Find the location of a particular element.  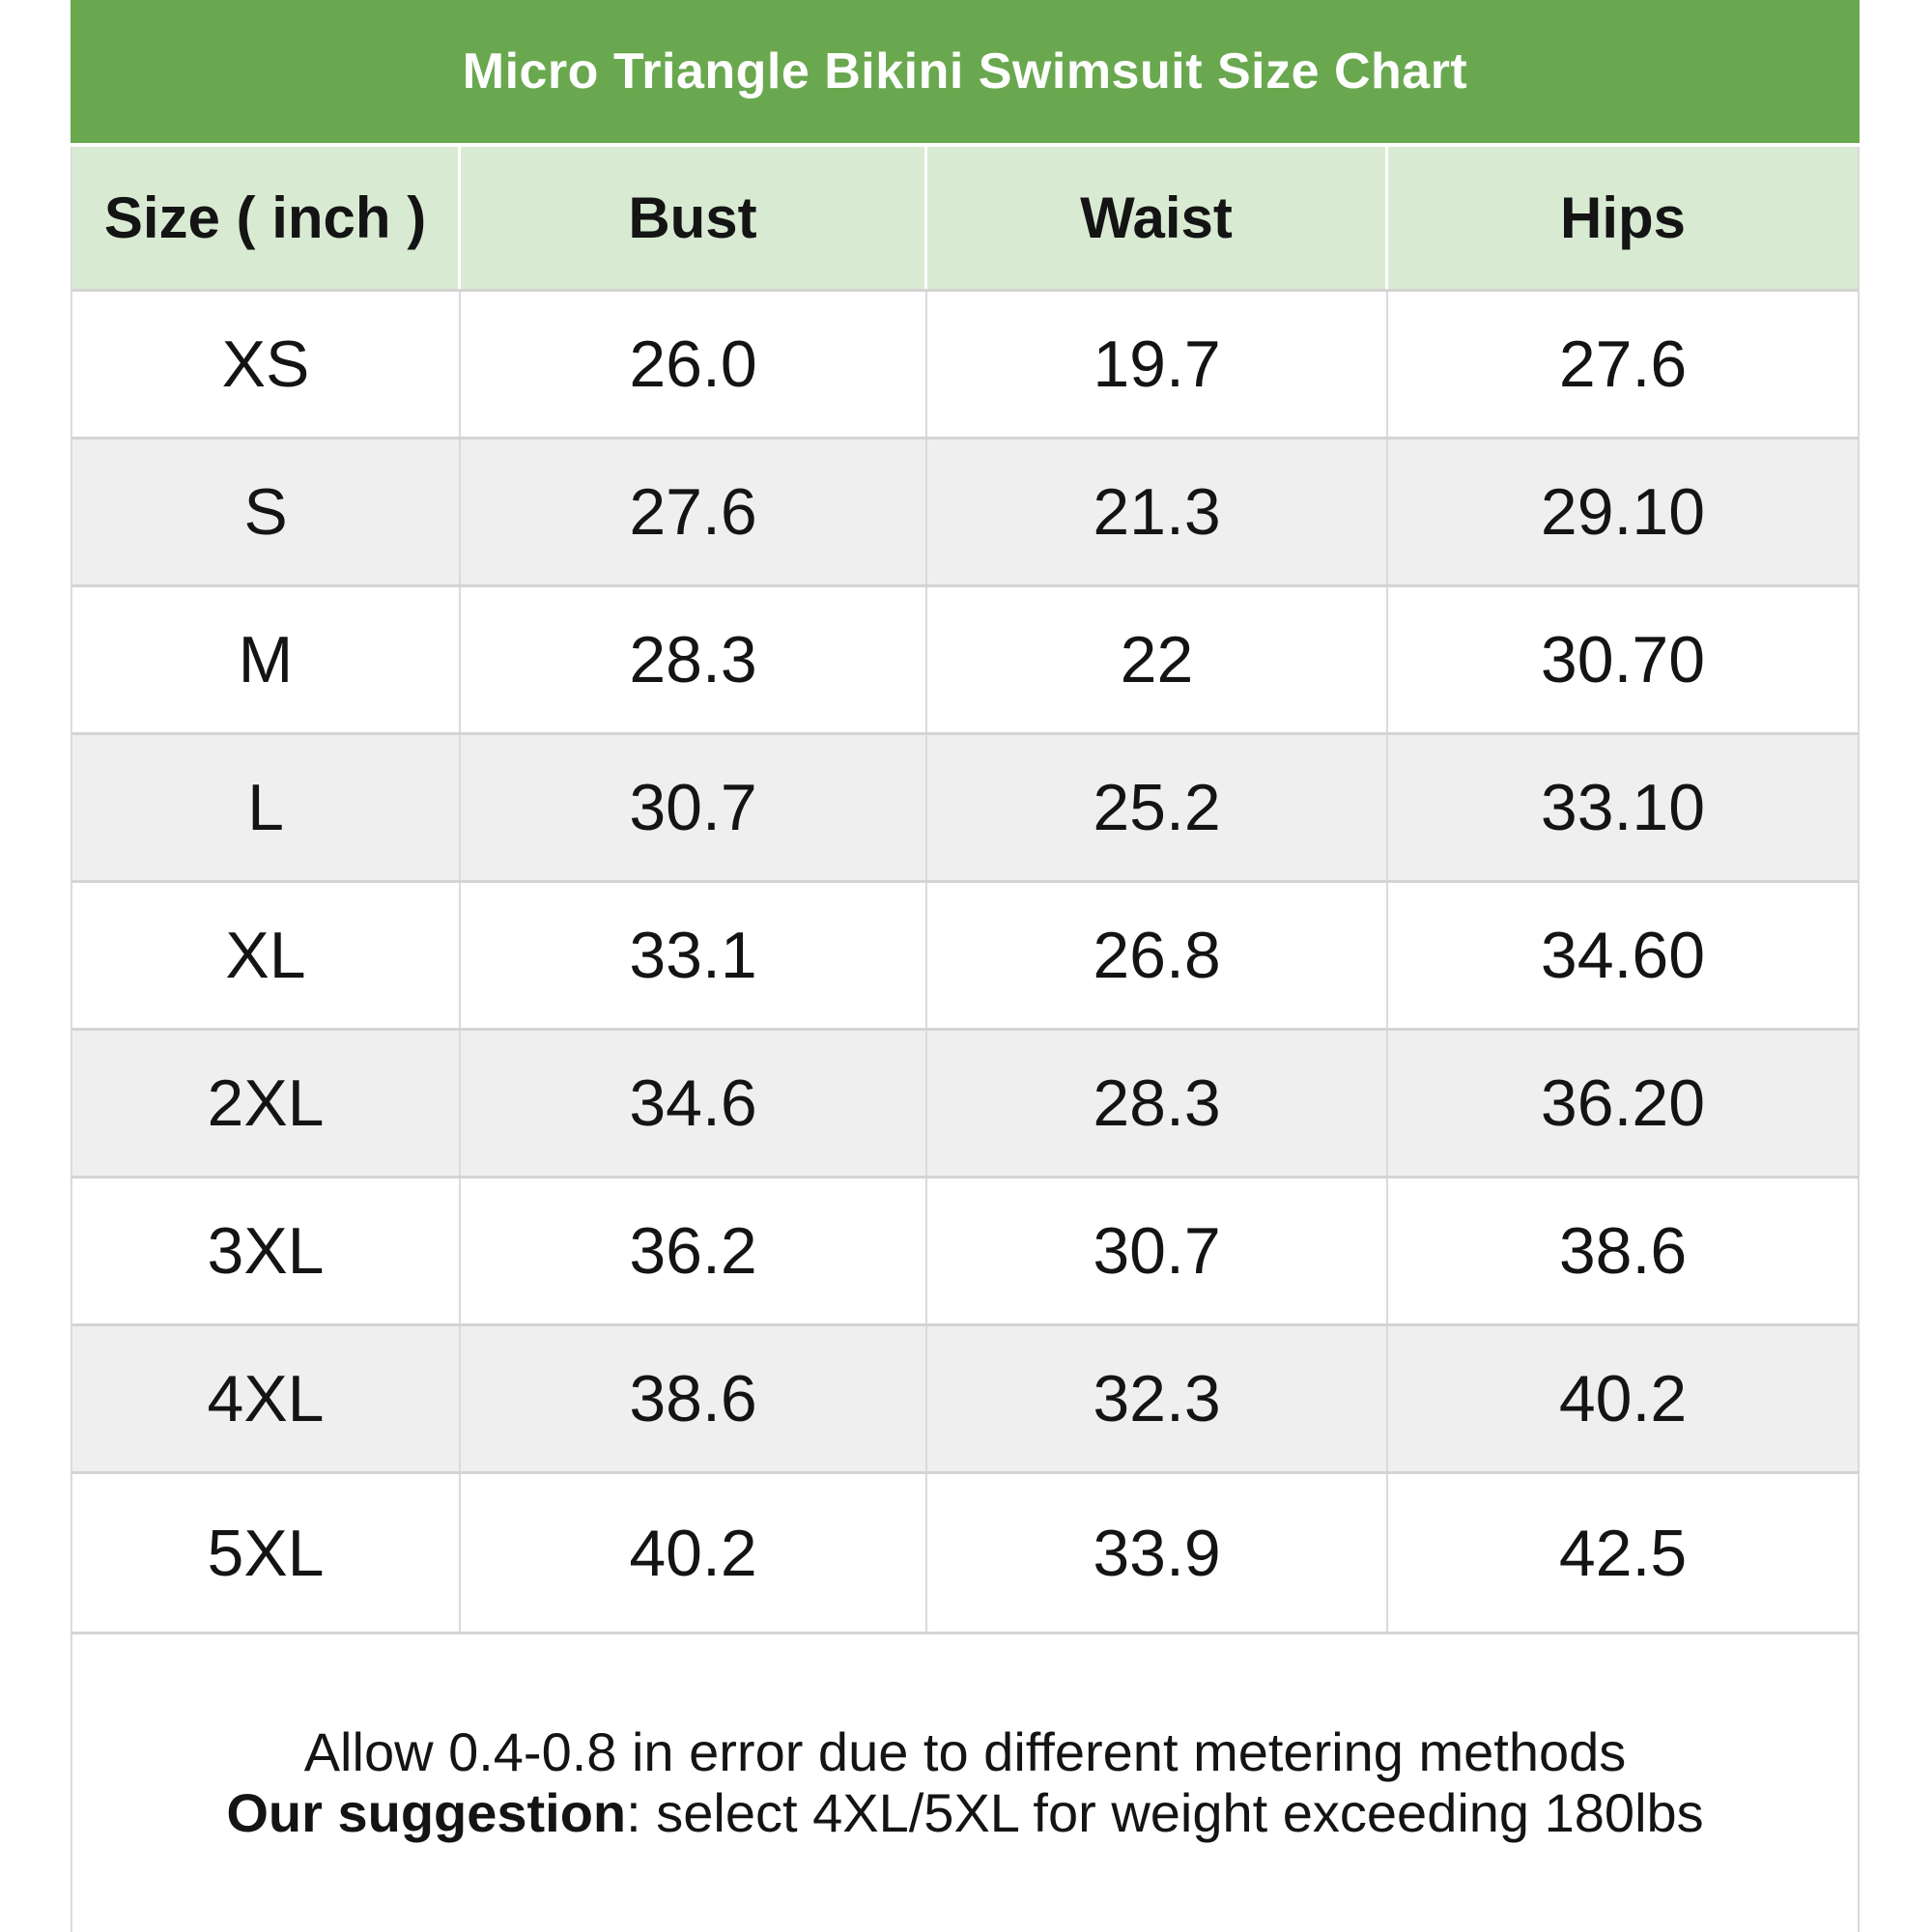

bust-cell: 40.2 is located at coordinates (694, 1553).